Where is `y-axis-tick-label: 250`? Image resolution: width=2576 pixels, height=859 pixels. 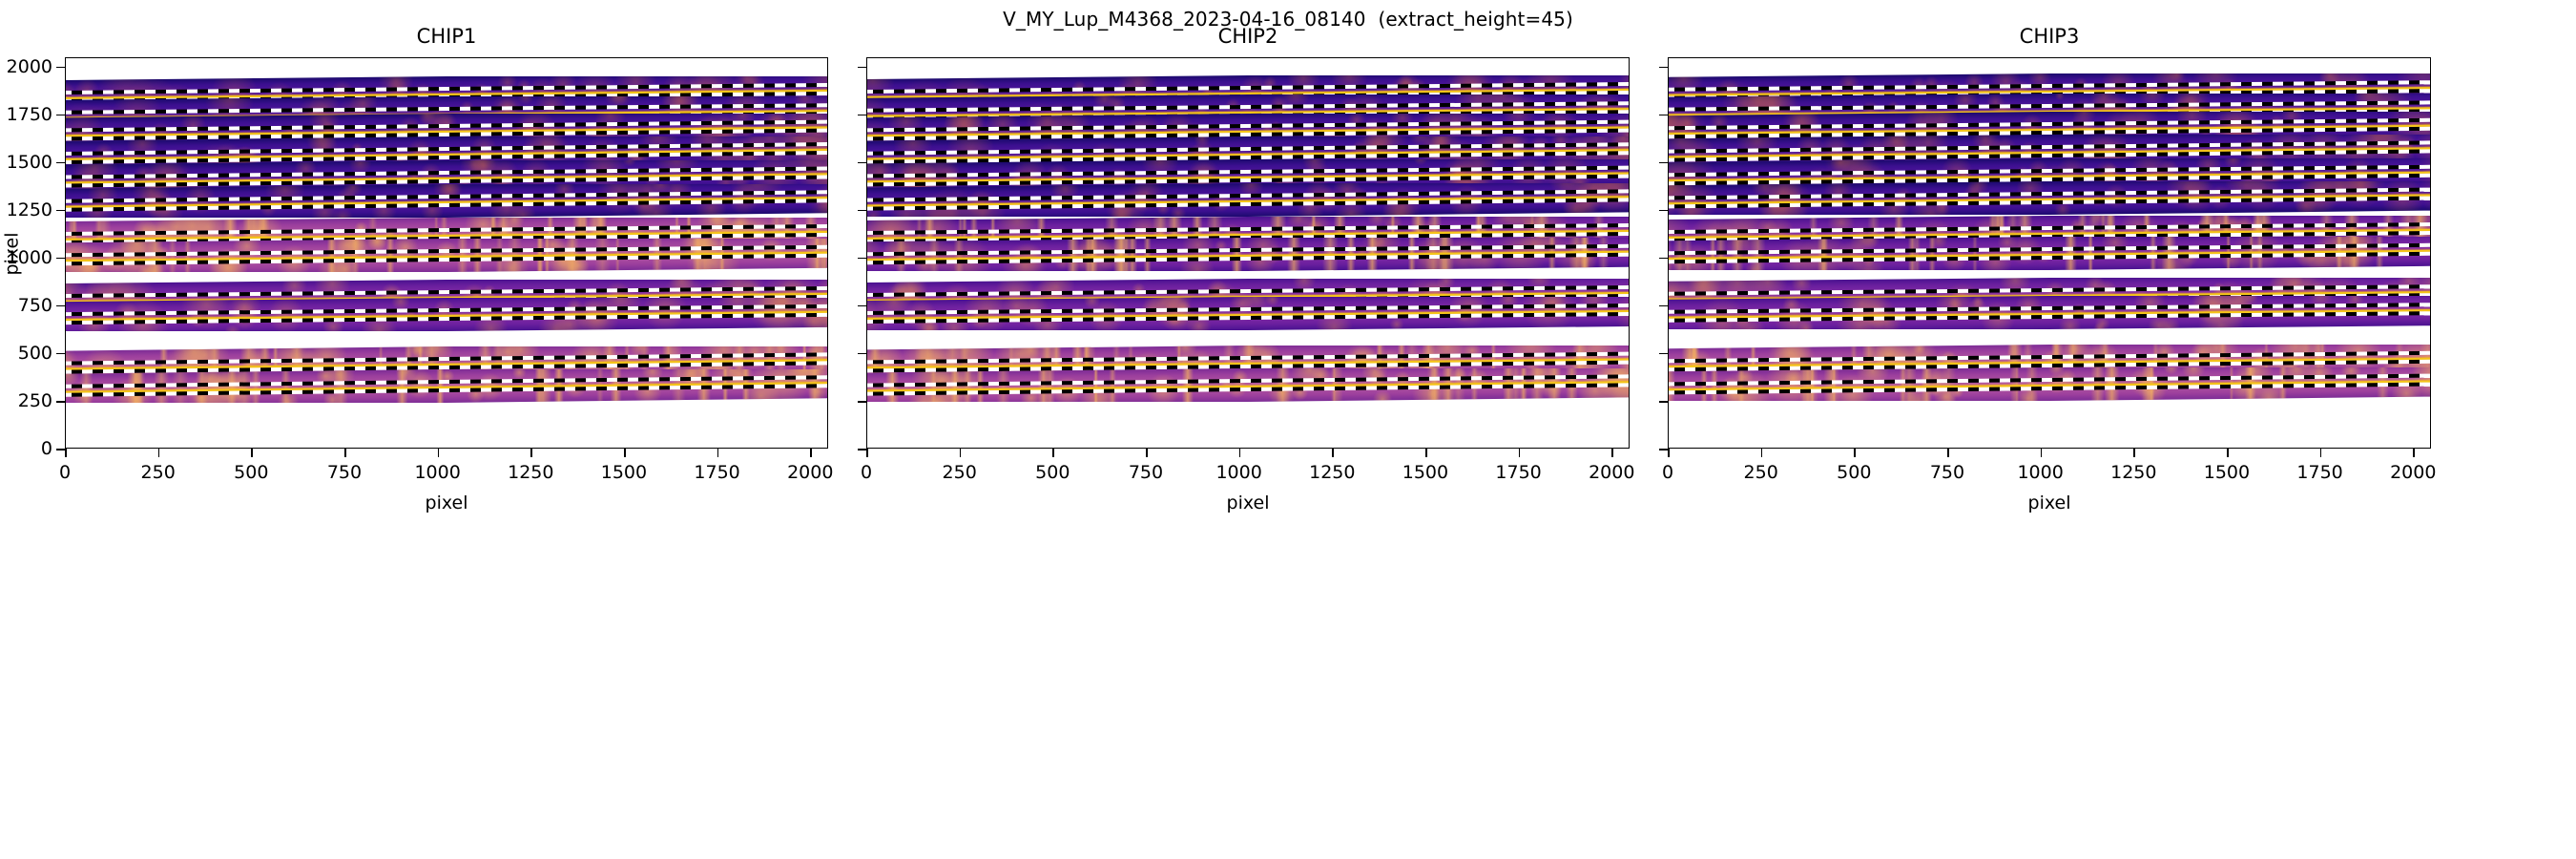 y-axis-tick-label: 250 is located at coordinates (34, 400).